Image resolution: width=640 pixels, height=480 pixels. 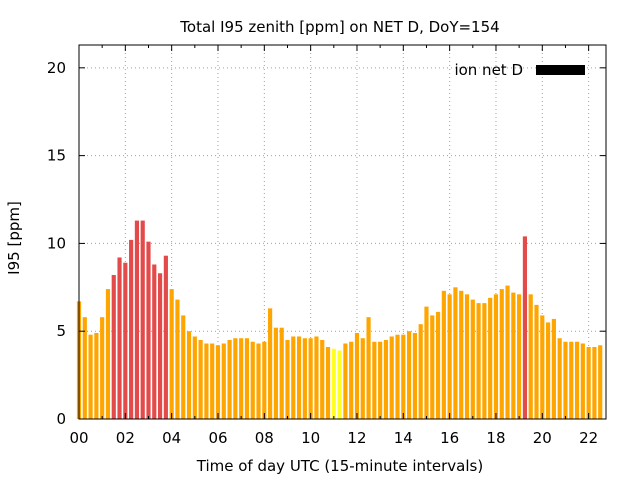 What do you see at coordinates (14, 238) in the screenshot?
I see `y-axis-label: I95 [ppm]` at bounding box center [14, 238].